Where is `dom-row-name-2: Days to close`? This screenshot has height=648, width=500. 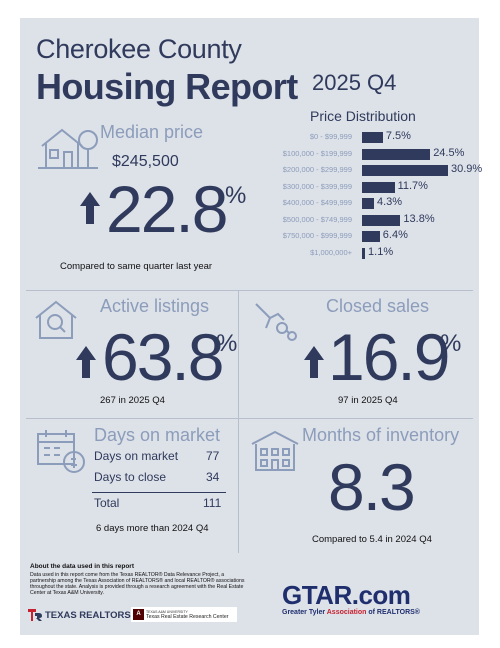 dom-row-name-2: Days to close is located at coordinates (130, 477).